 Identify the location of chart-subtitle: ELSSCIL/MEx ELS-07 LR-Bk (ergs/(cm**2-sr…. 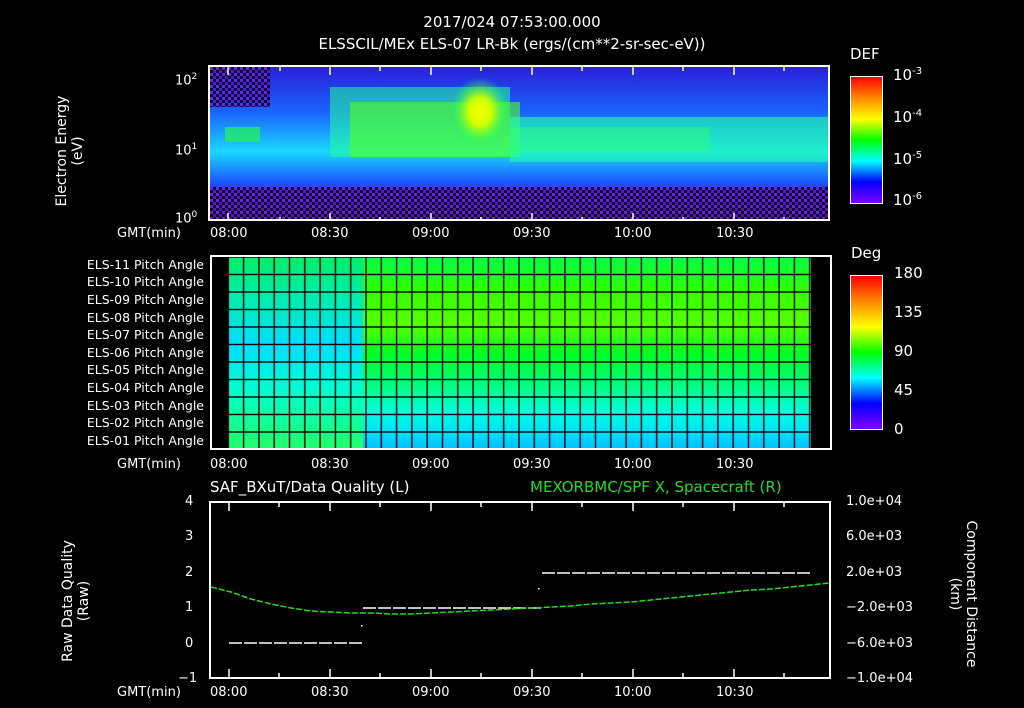
(512, 44).